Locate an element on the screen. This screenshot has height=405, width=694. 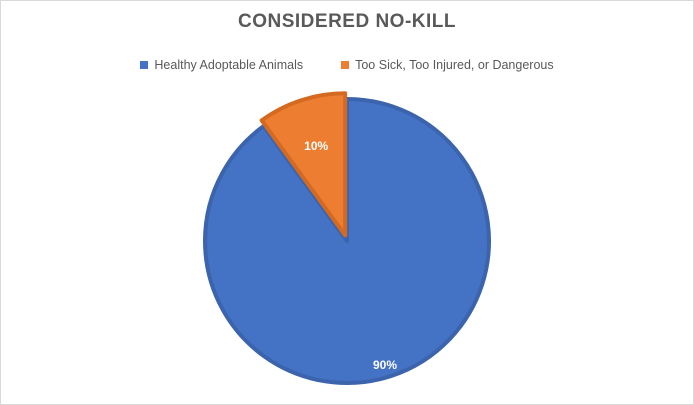
legend-item-sick: Too Sick, Too Injured, or Dangerous is located at coordinates (447, 65).